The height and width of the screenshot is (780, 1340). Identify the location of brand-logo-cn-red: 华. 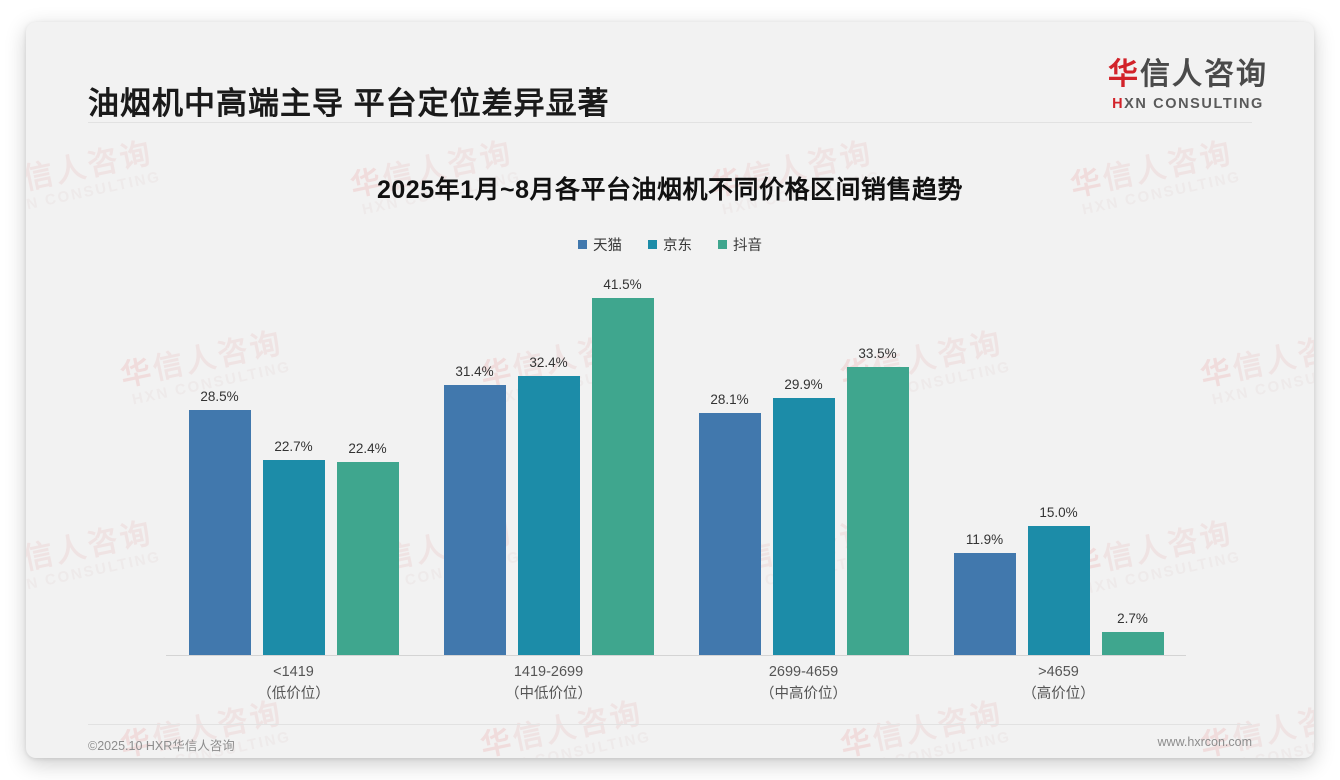
(1124, 74).